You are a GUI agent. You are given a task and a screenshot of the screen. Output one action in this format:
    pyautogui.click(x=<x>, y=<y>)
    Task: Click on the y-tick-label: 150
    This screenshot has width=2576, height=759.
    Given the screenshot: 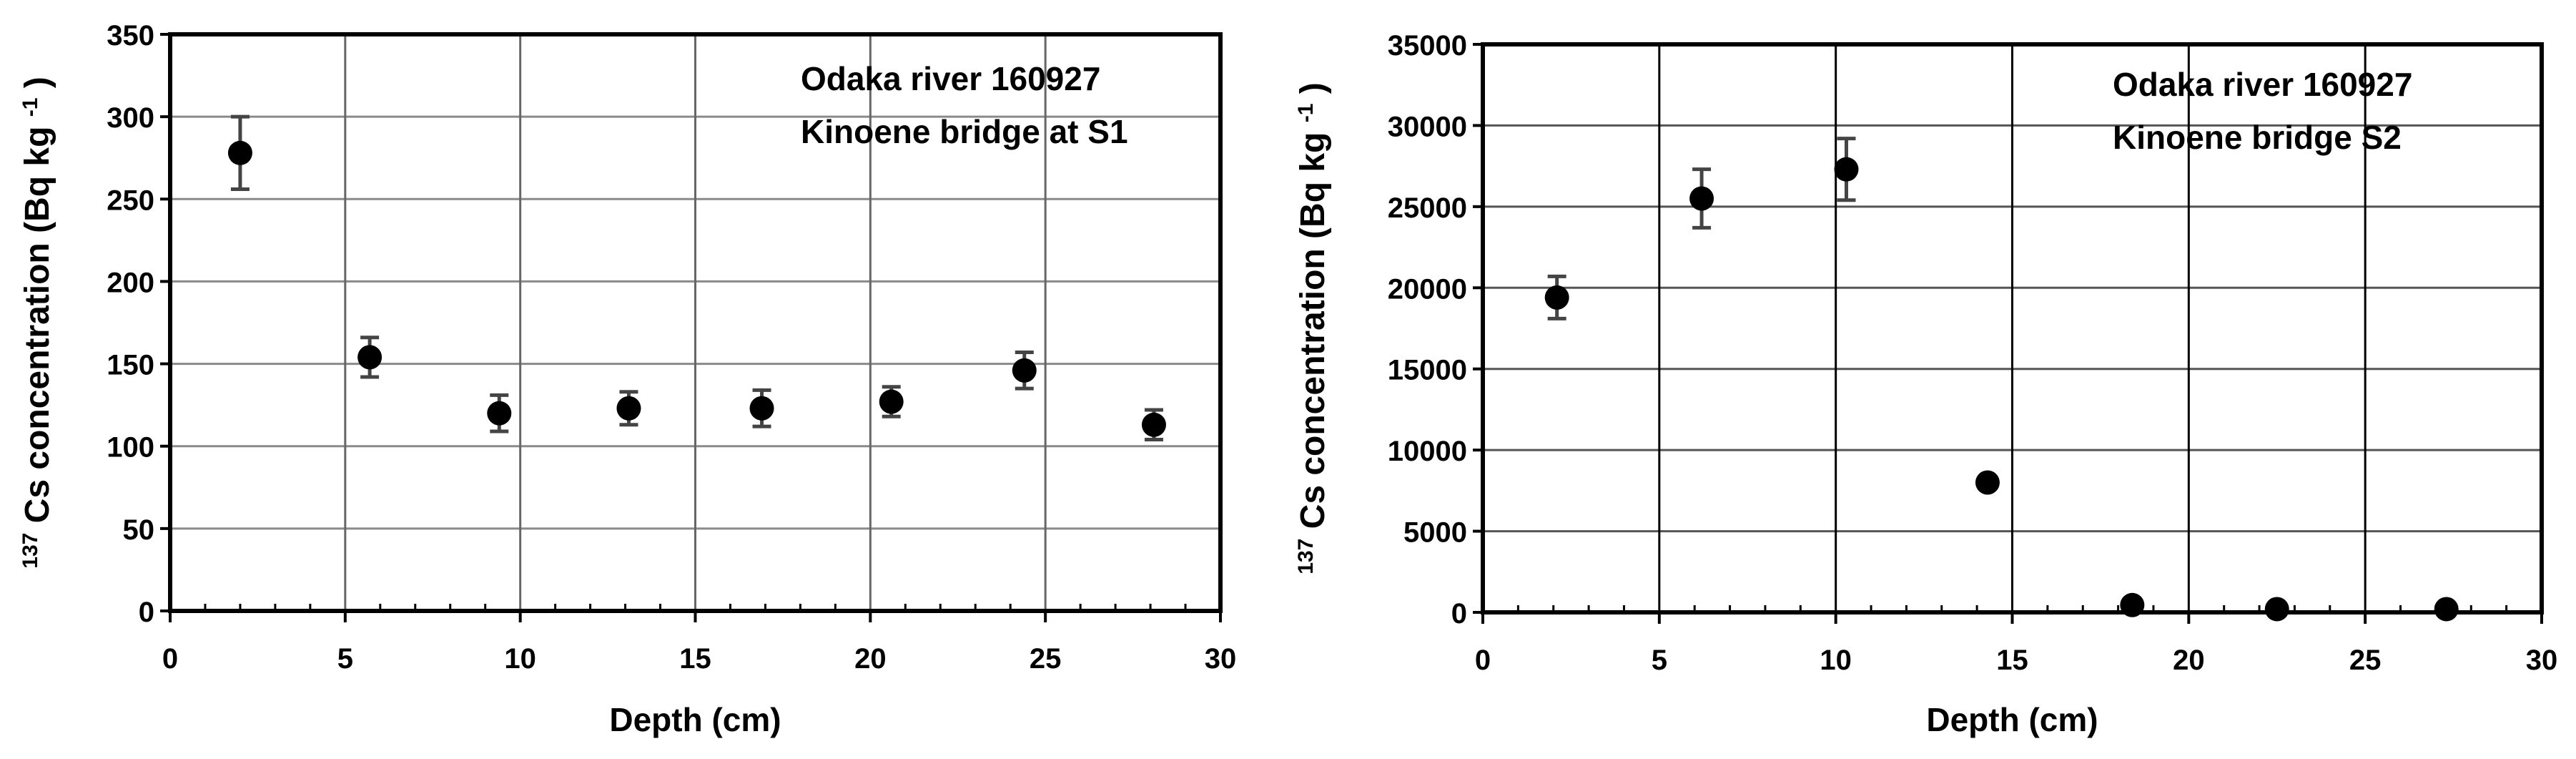 What is the action you would take?
    pyautogui.click(x=130, y=365)
    